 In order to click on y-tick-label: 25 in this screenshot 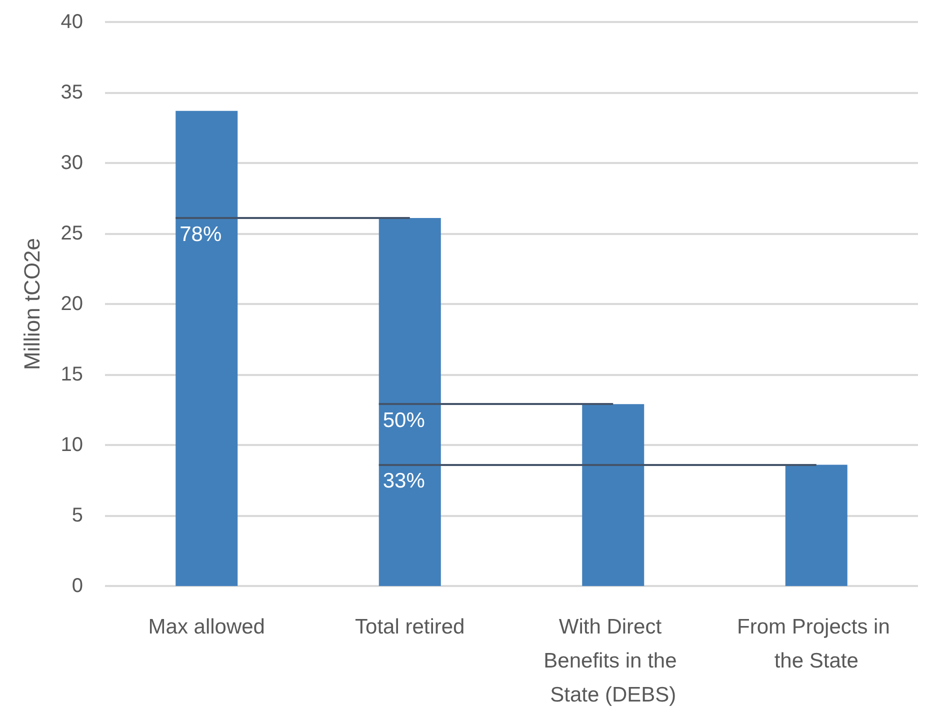, I will do `click(71, 233)`.